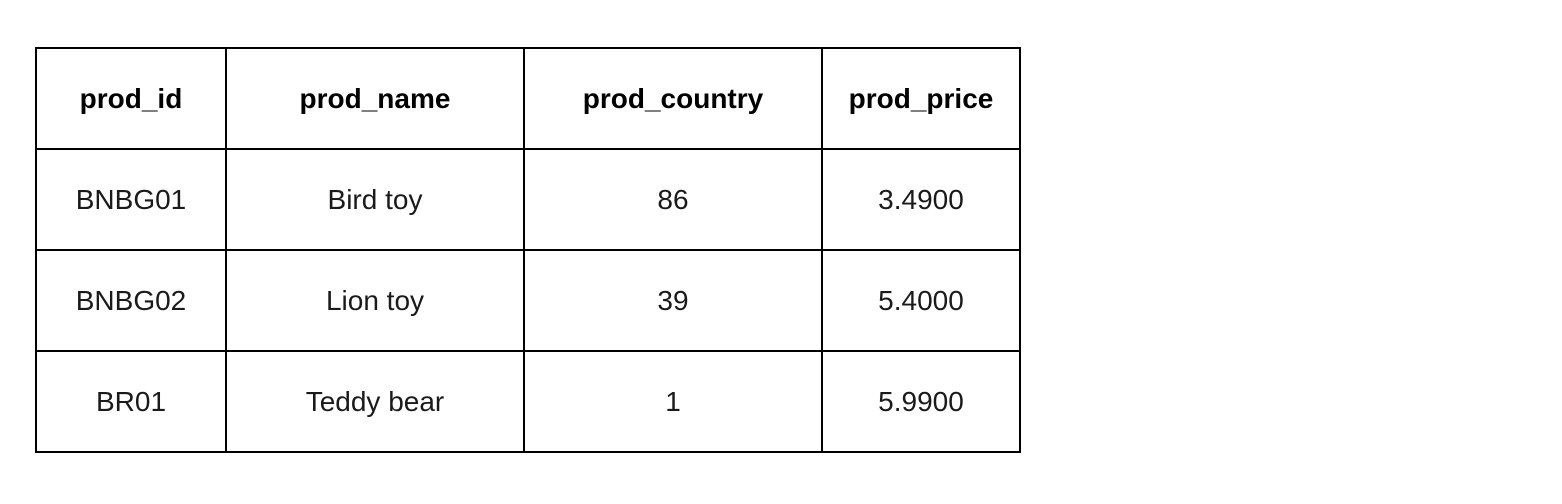  I want to click on table-row: BNBG01 Bird toy 86 3.4900, so click(528, 199).